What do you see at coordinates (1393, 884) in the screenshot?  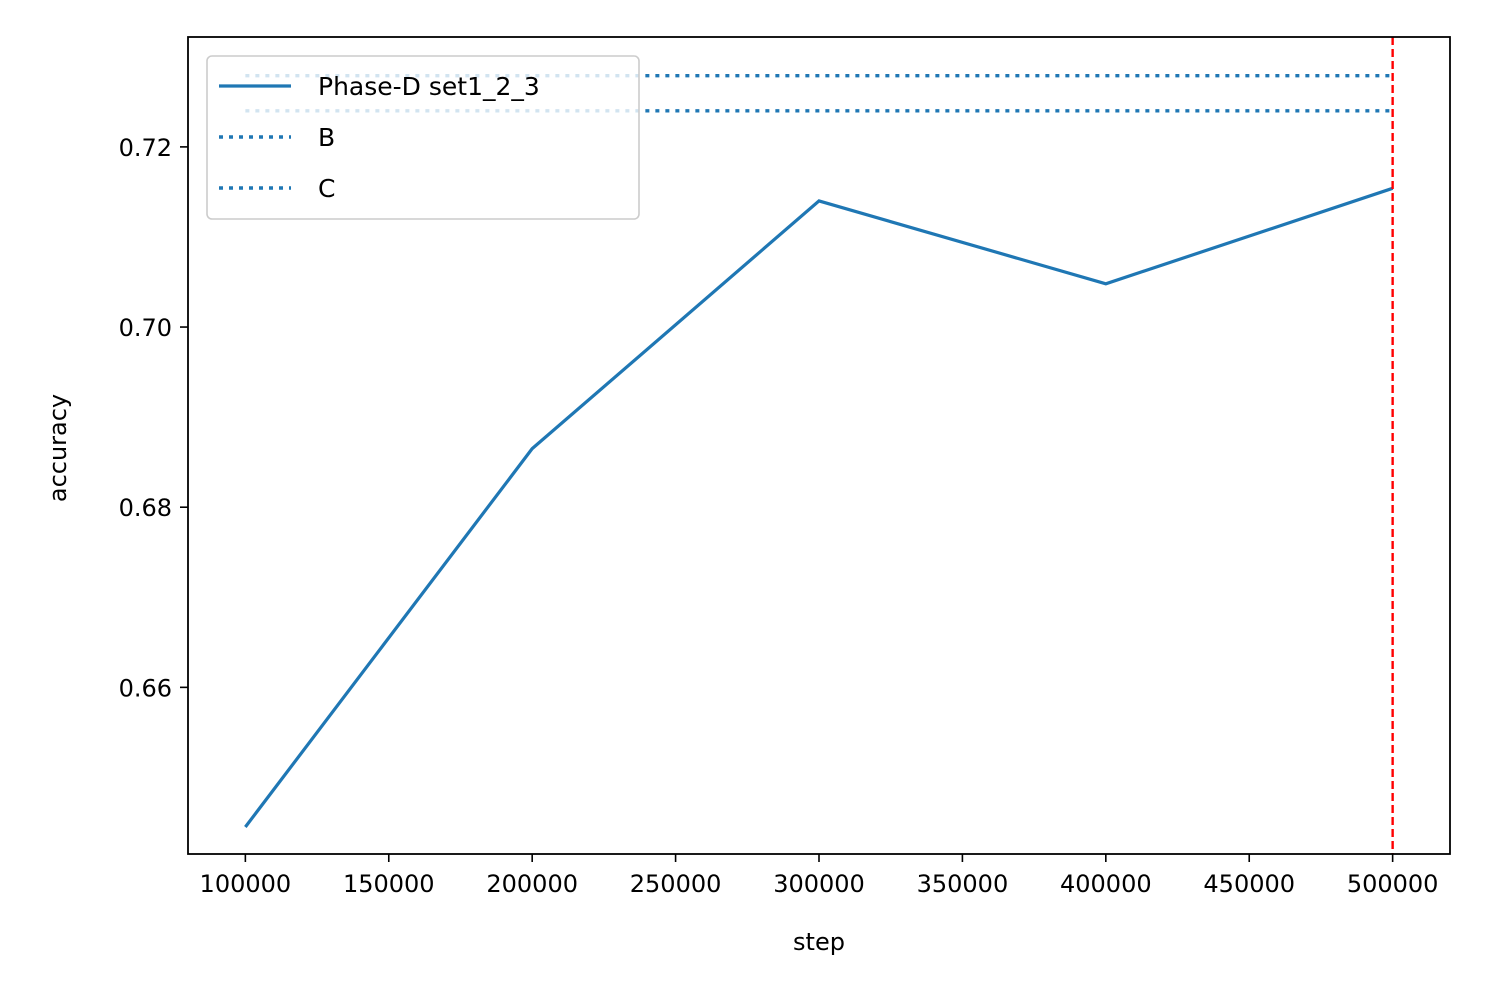 I see `x-tick-label: 500000` at bounding box center [1393, 884].